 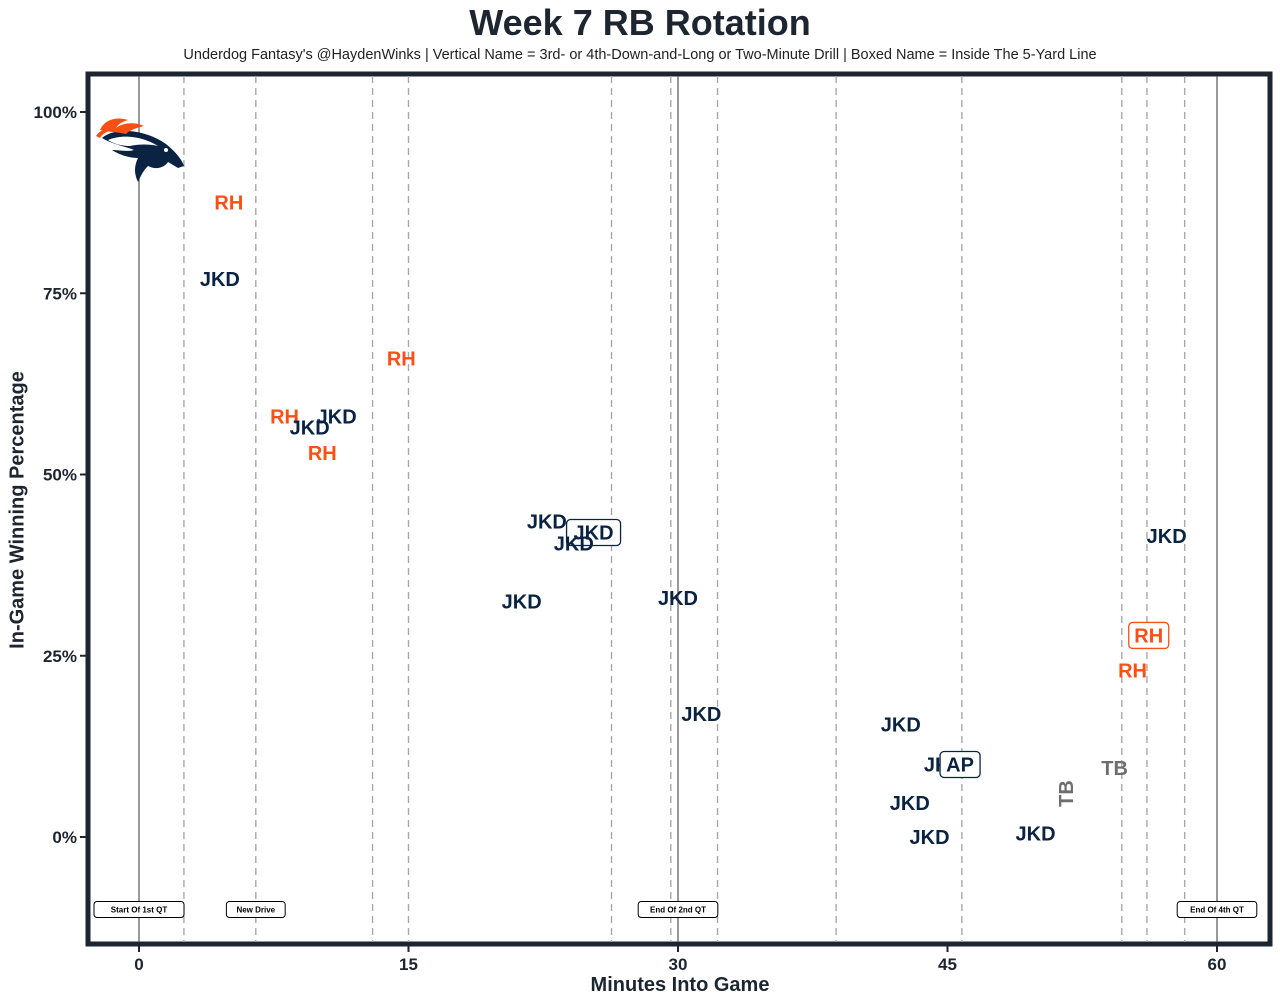 What do you see at coordinates (680, 985) in the screenshot?
I see `x-axis-label: Minutes Into Game` at bounding box center [680, 985].